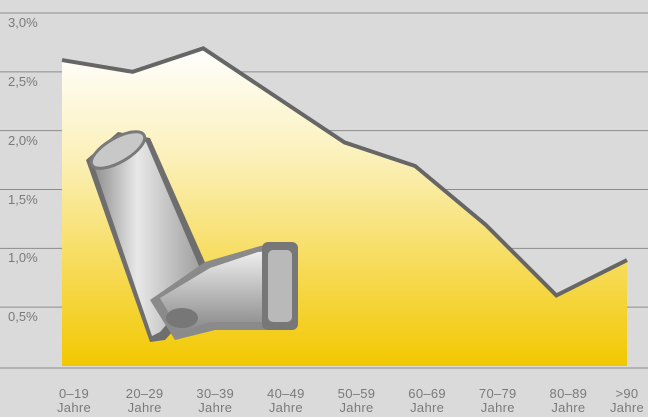 This screenshot has height=417, width=648. Describe the element at coordinates (144, 400) in the screenshot. I see `x-tick-label: 20–29 Jahre` at that location.